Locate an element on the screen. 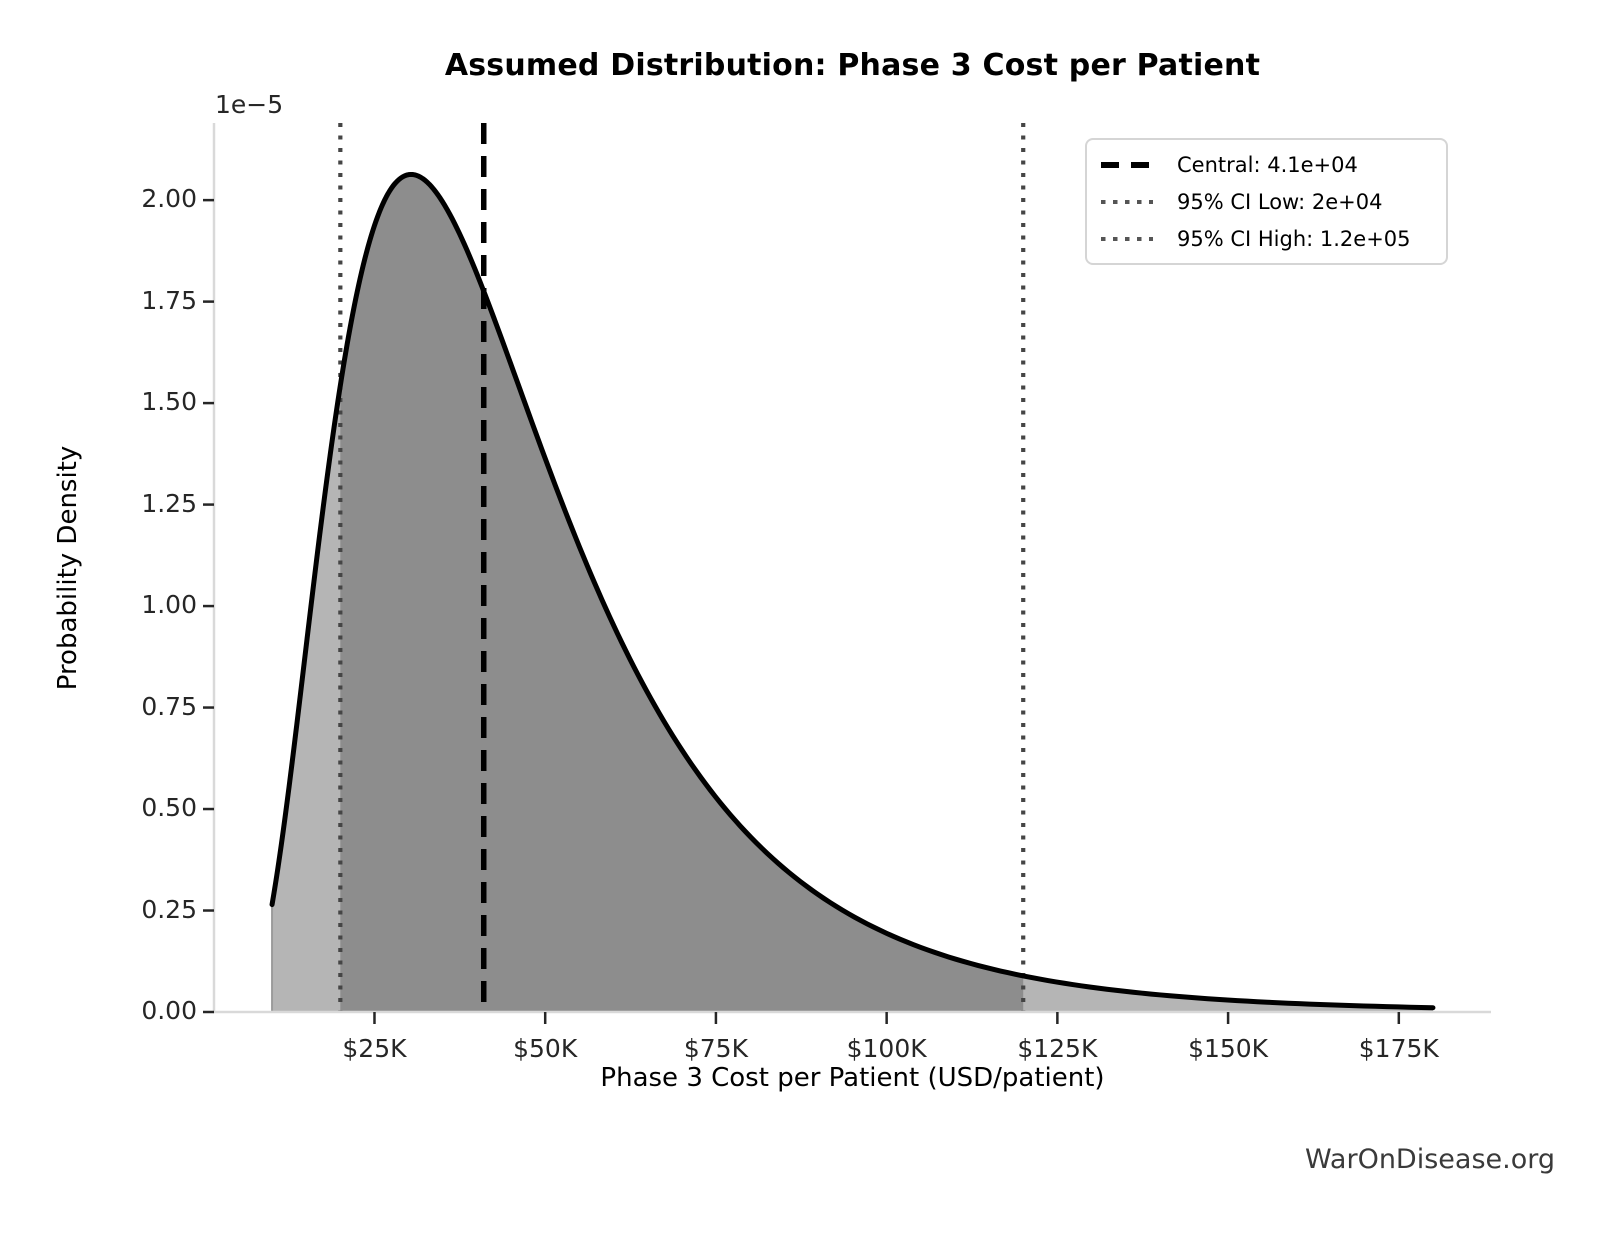 This screenshot has width=1614, height=1234. x-tick-label: $125K is located at coordinates (1057, 1048).